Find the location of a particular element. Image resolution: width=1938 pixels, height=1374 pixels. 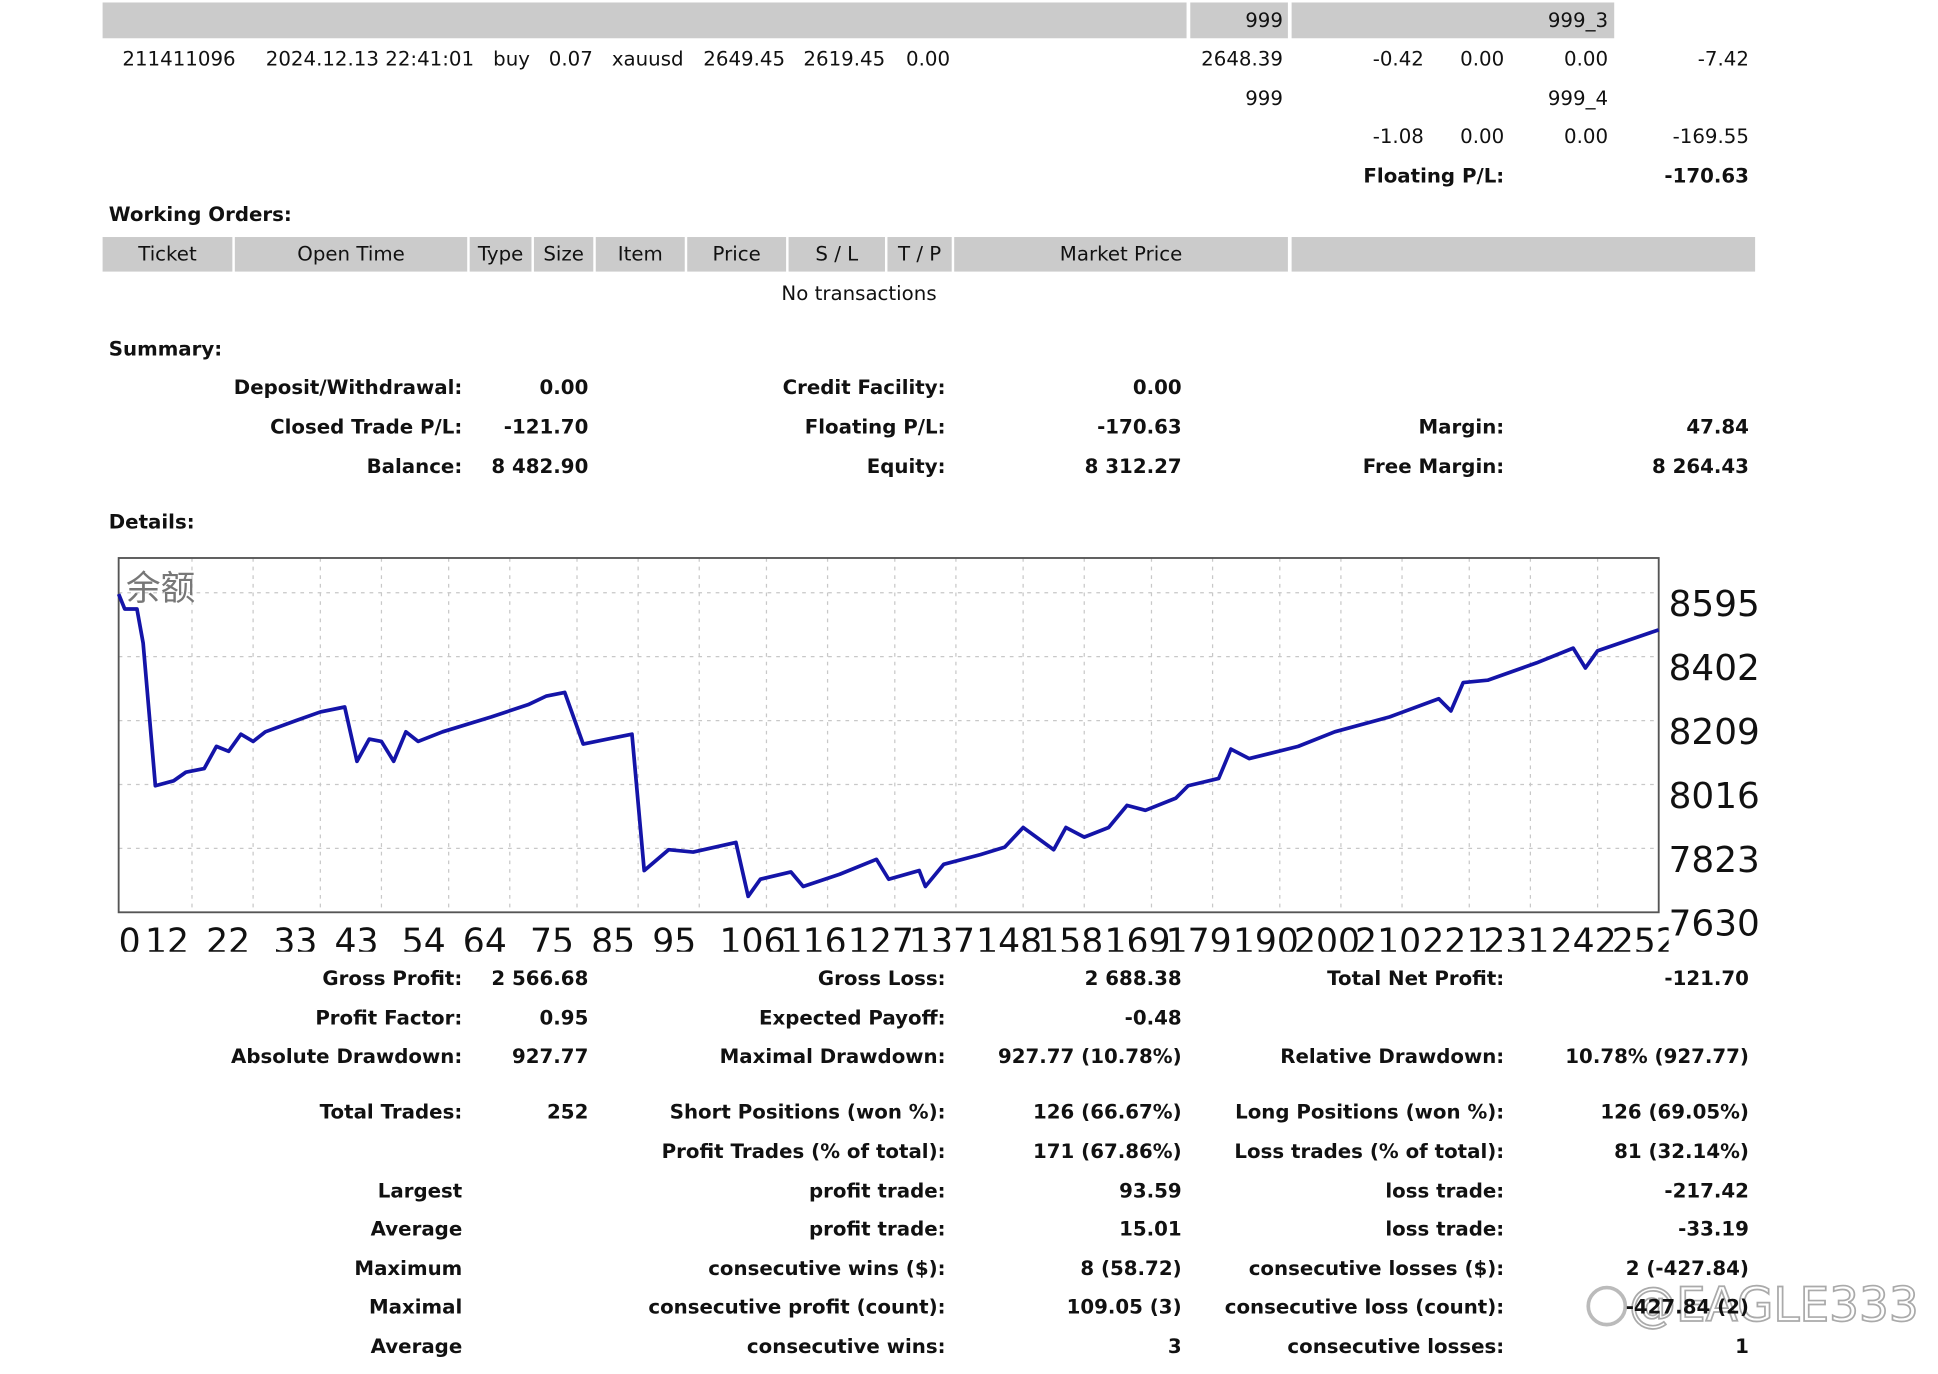

summary-value: 8 312.27 is located at coordinates (1133, 466).